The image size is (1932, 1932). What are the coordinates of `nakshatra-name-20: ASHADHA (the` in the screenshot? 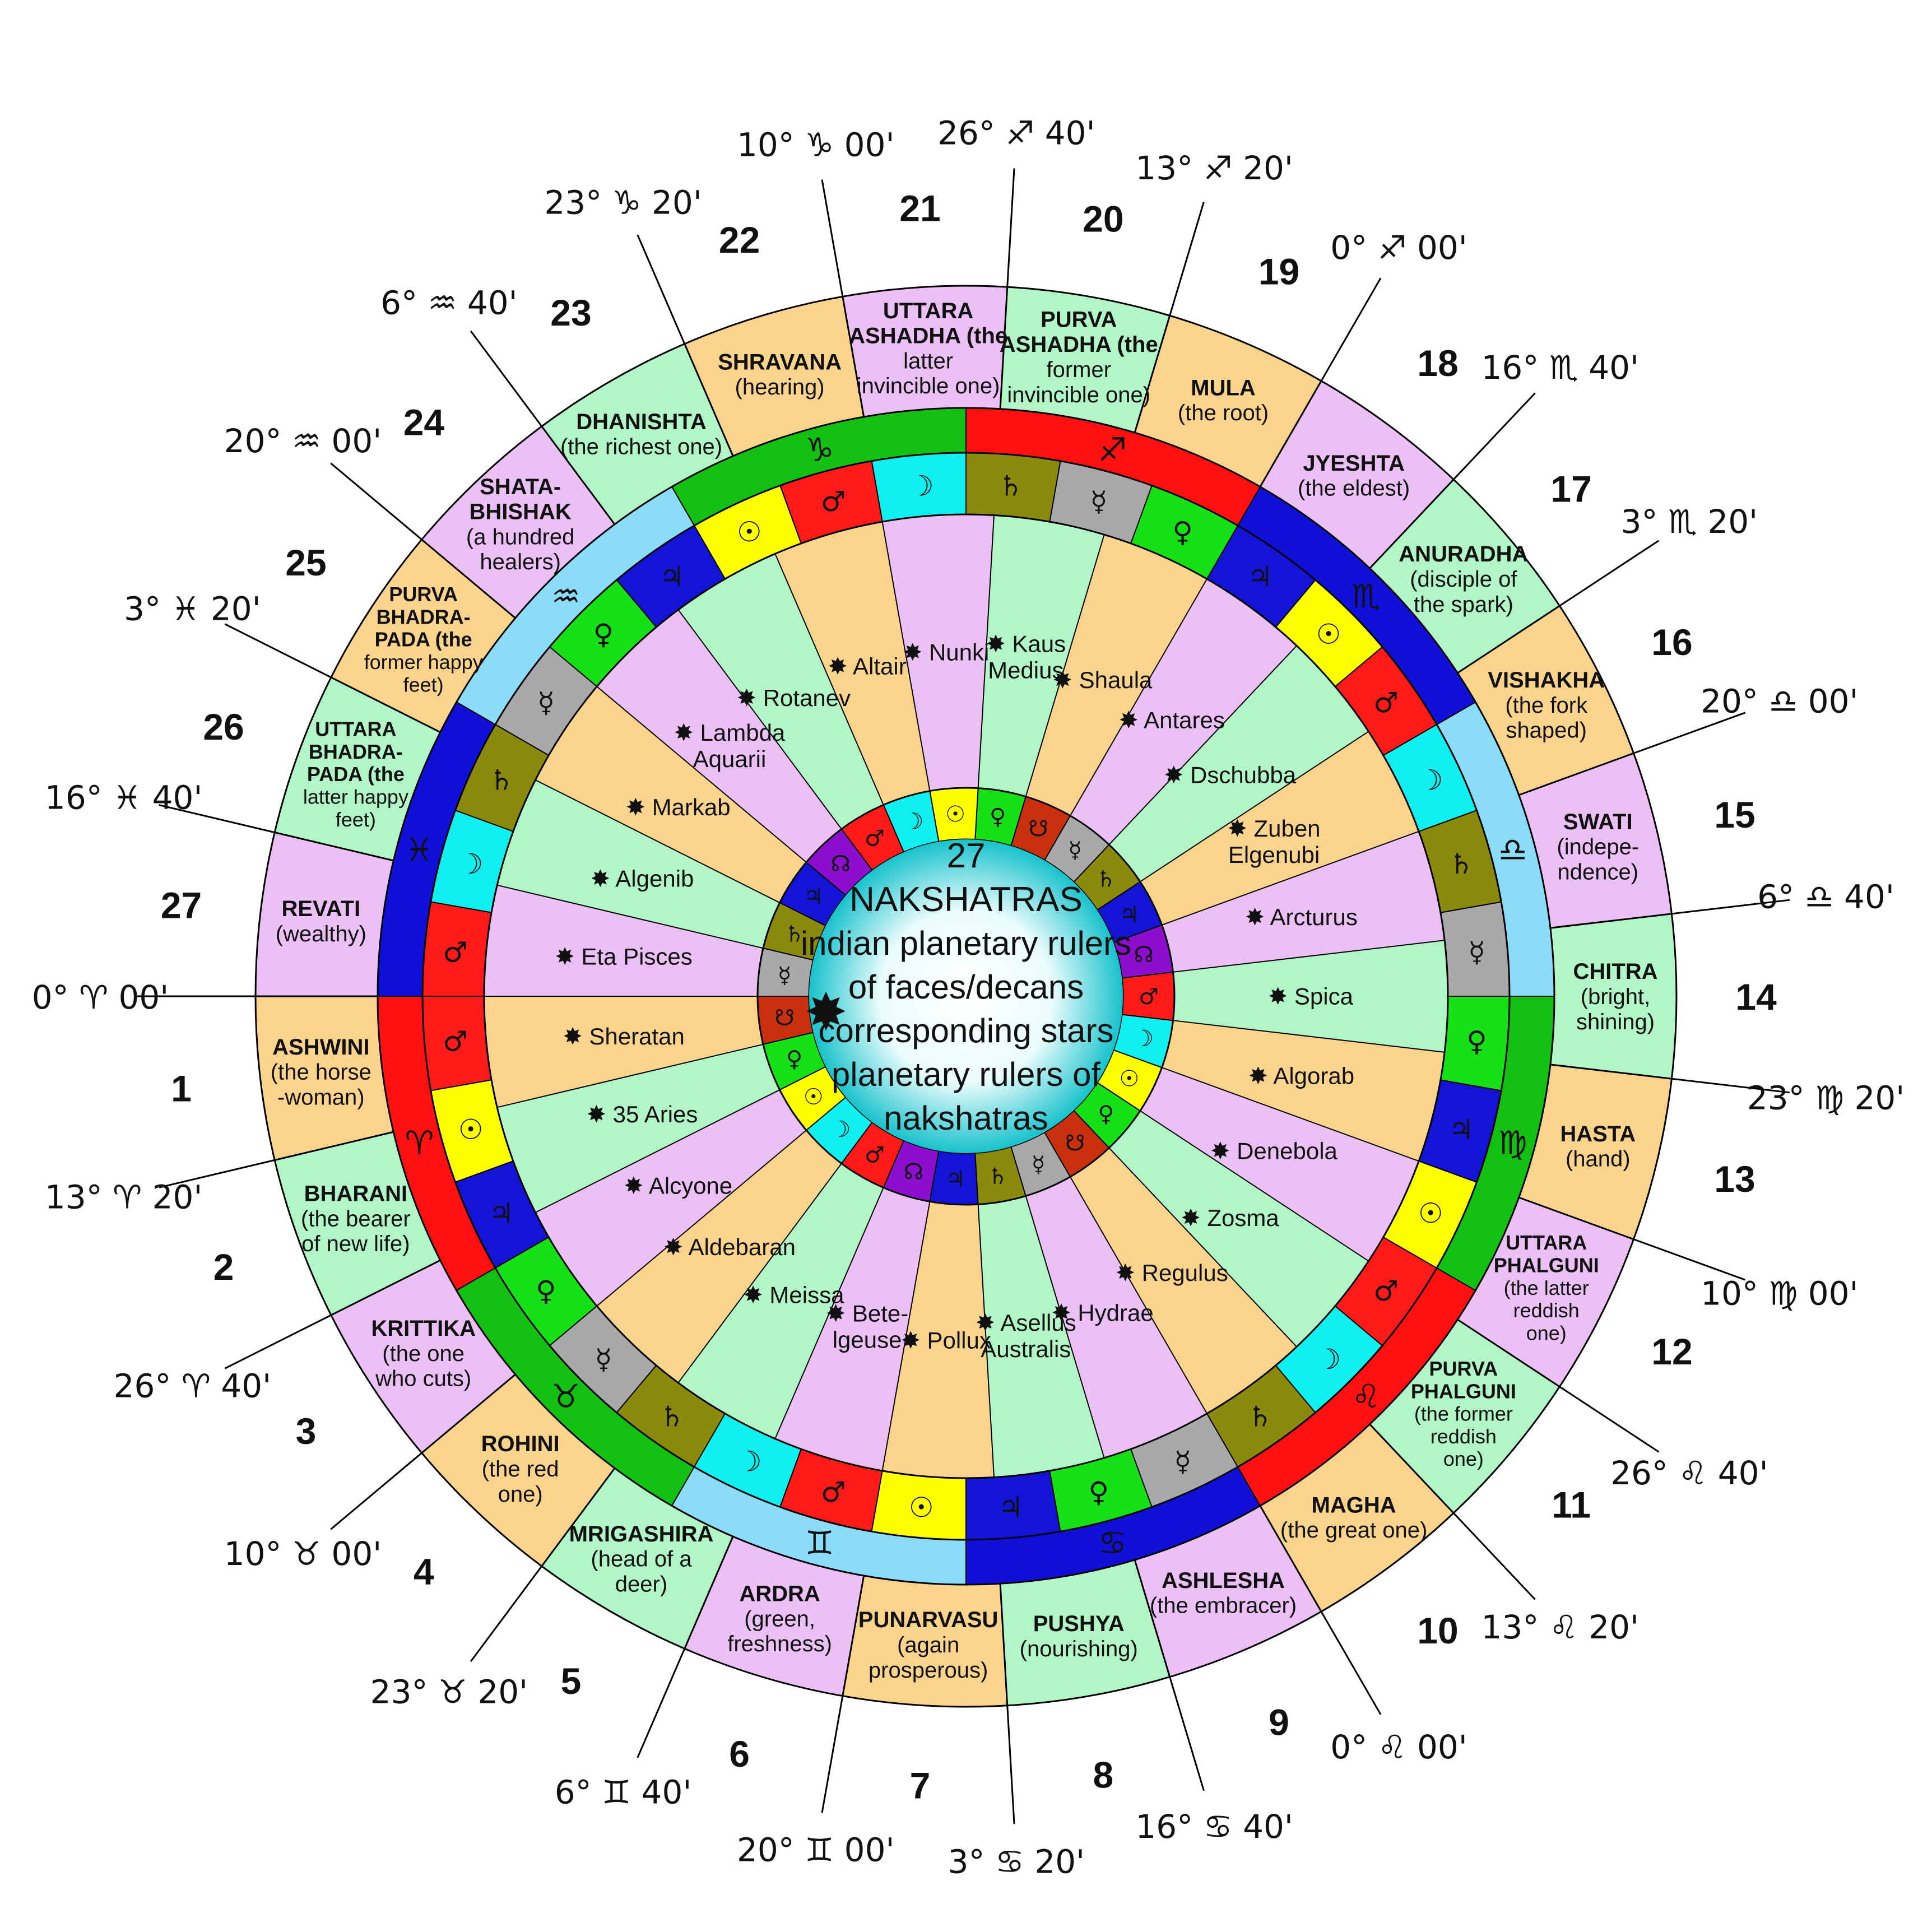 It's located at (1079, 344).